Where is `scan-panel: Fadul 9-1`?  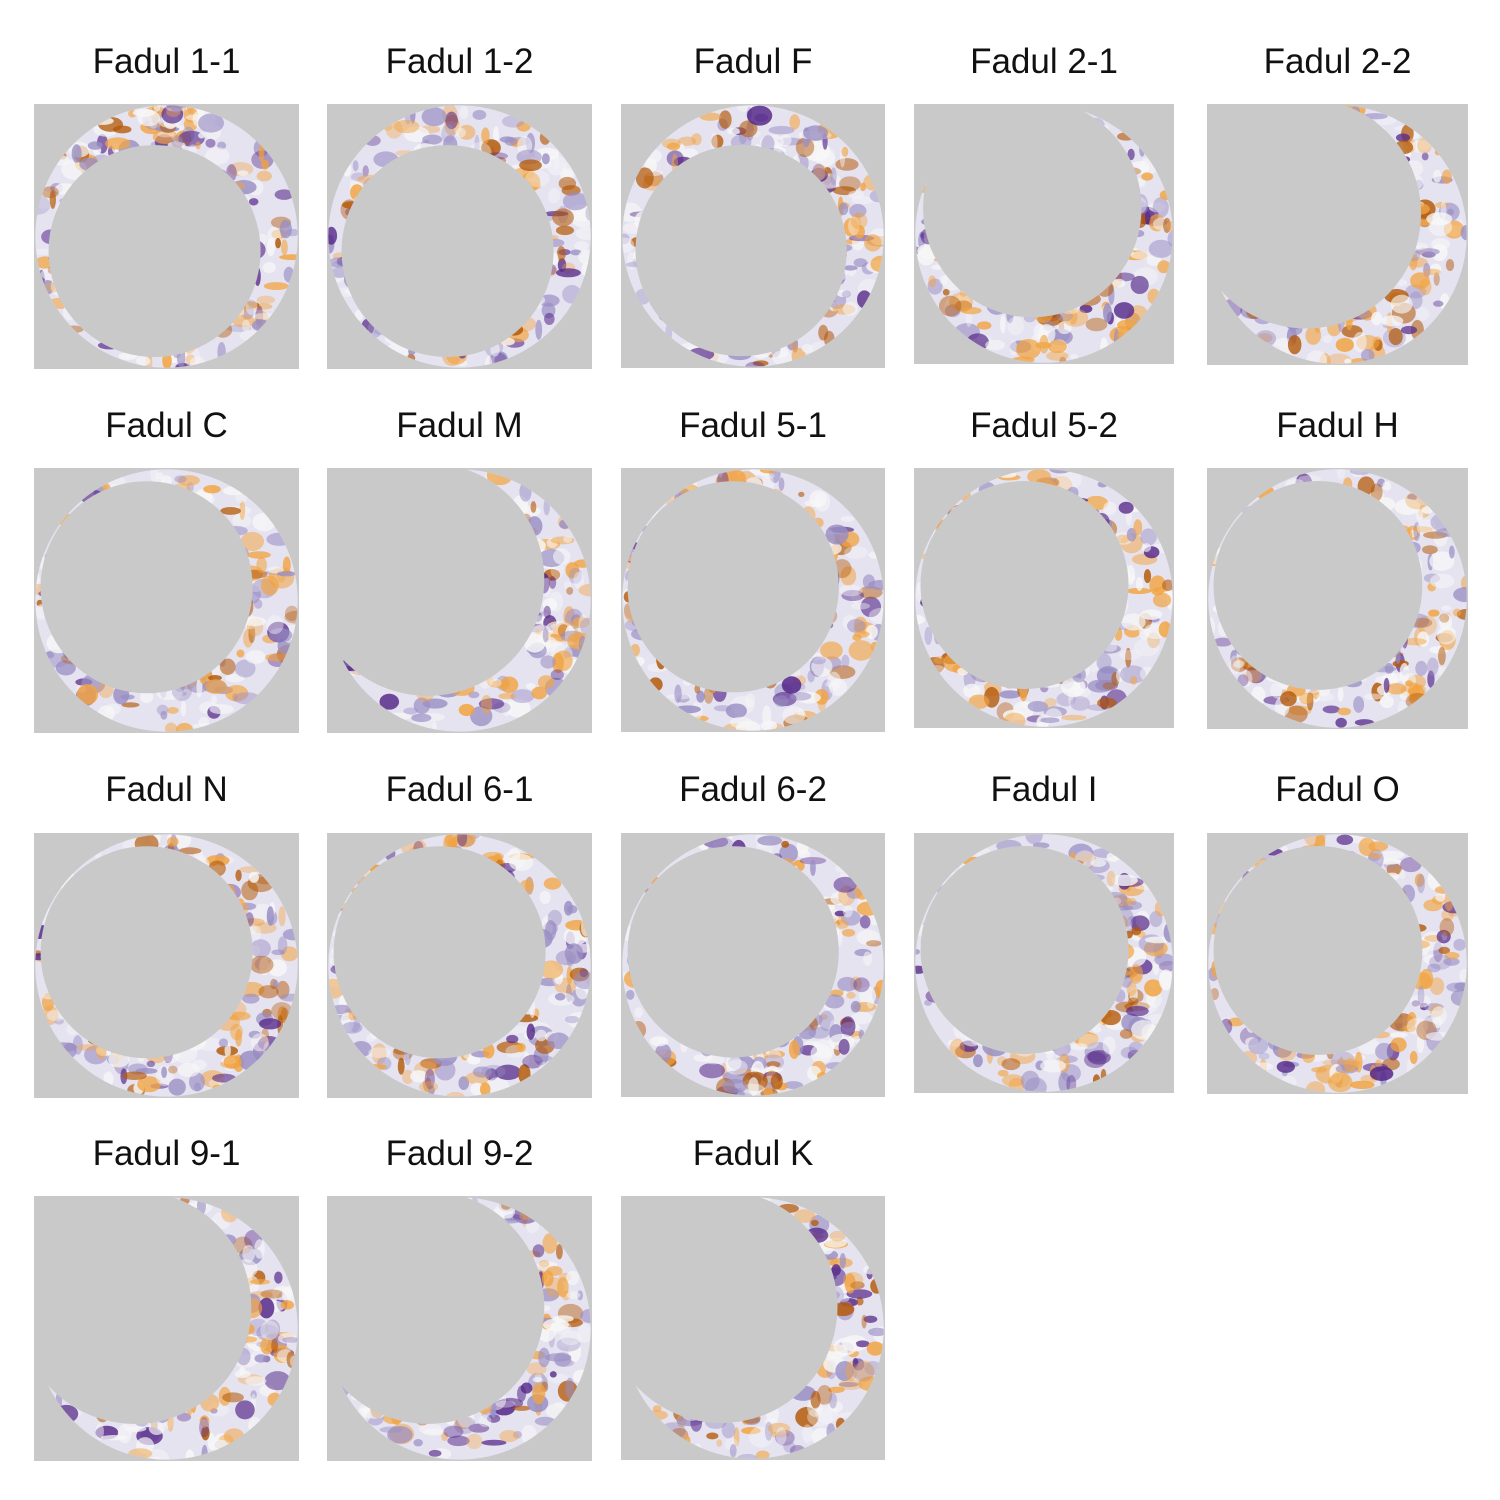 scan-panel: Fadul 9-1 is located at coordinates (166, 1297).